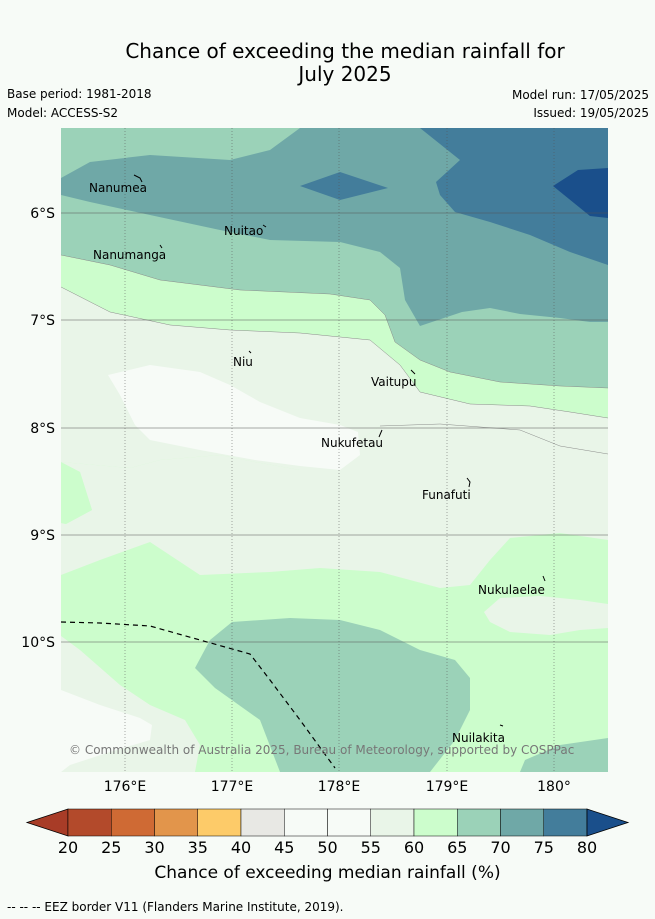 This screenshot has height=919, width=655. I want to click on band-80-plus, so click(580, 193).